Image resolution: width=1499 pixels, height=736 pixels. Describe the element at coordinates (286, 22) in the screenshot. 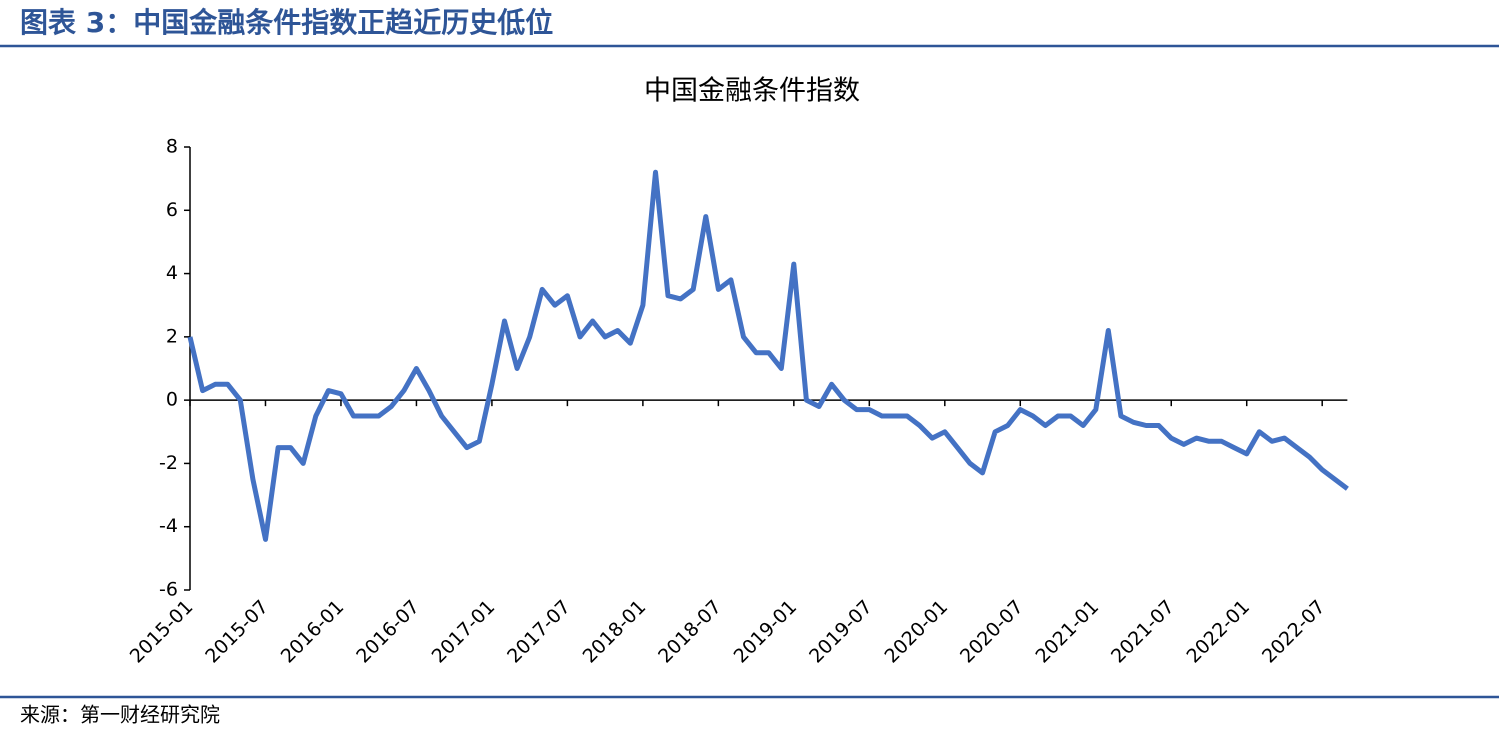

I see `page-title: 图表 3：中国金融条件指数正趋近历史低位` at that location.